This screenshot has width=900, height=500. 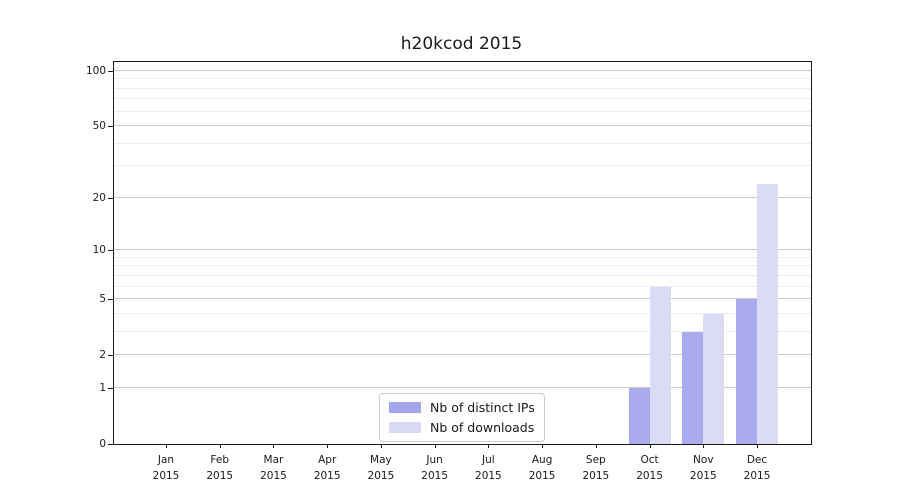 What do you see at coordinates (381, 468) in the screenshot?
I see `x-axis-tick-label: May 2015` at bounding box center [381, 468].